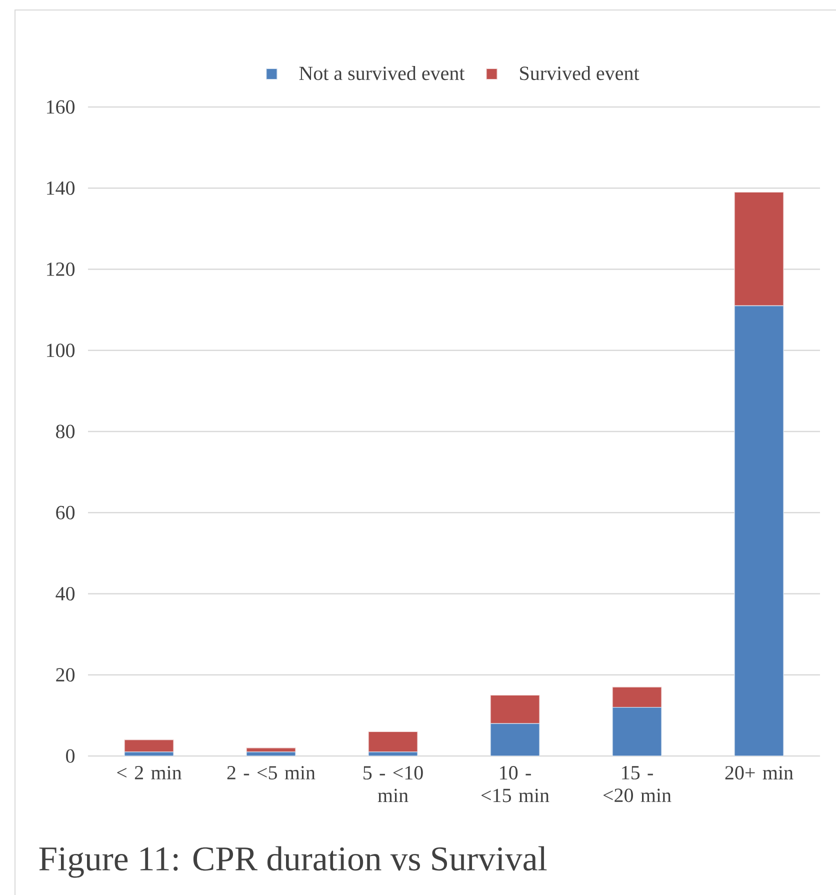 Image resolution: width=836 pixels, height=895 pixels. Describe the element at coordinates (61, 188) in the screenshot. I see `y-tick-label: 140` at that location.